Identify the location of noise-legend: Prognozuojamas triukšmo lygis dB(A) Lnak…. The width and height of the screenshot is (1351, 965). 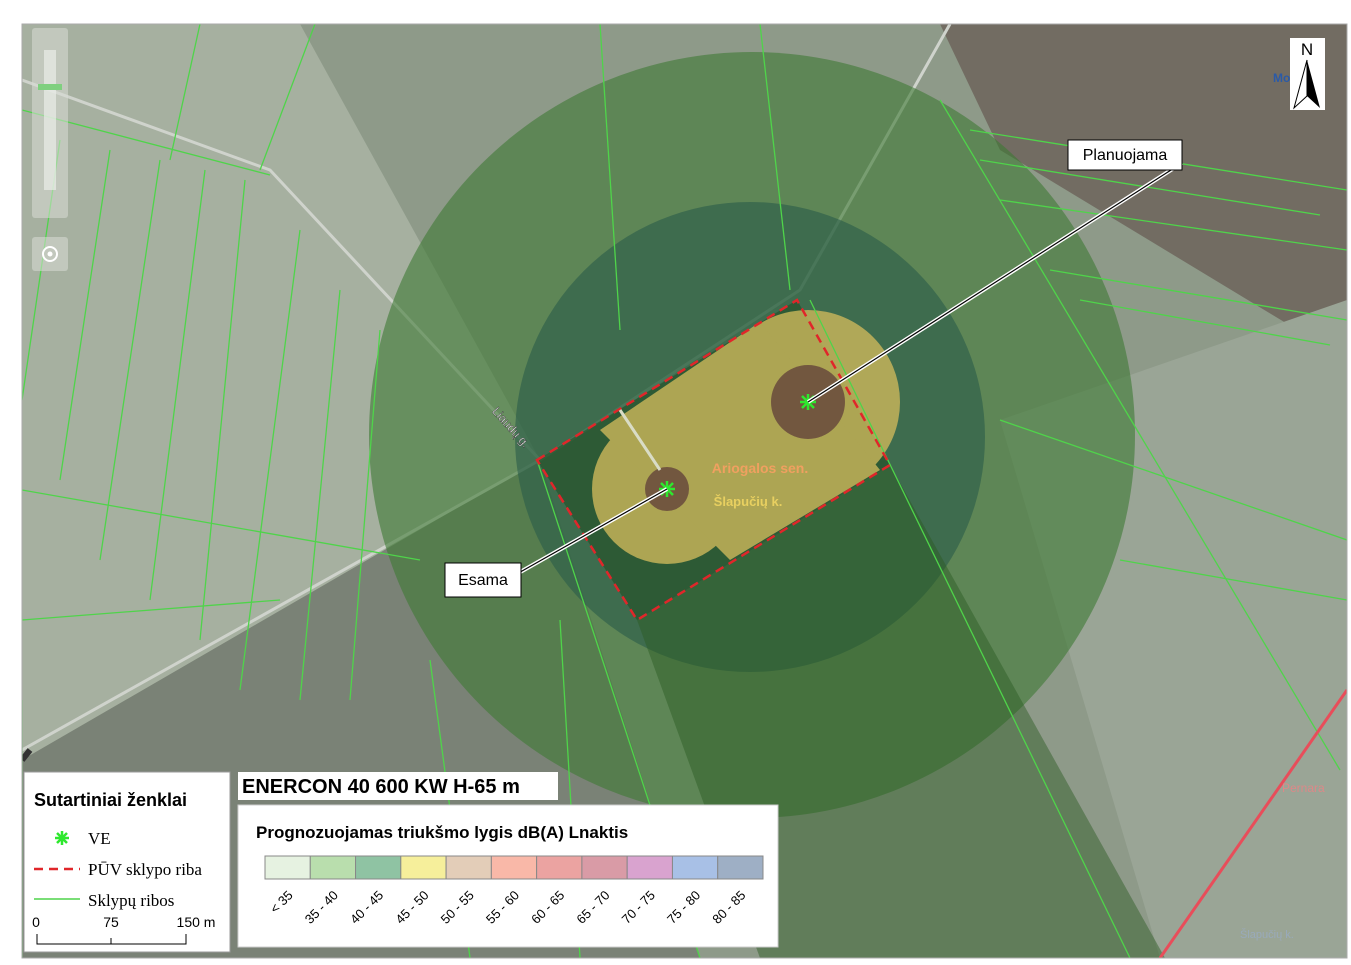
(508, 876).